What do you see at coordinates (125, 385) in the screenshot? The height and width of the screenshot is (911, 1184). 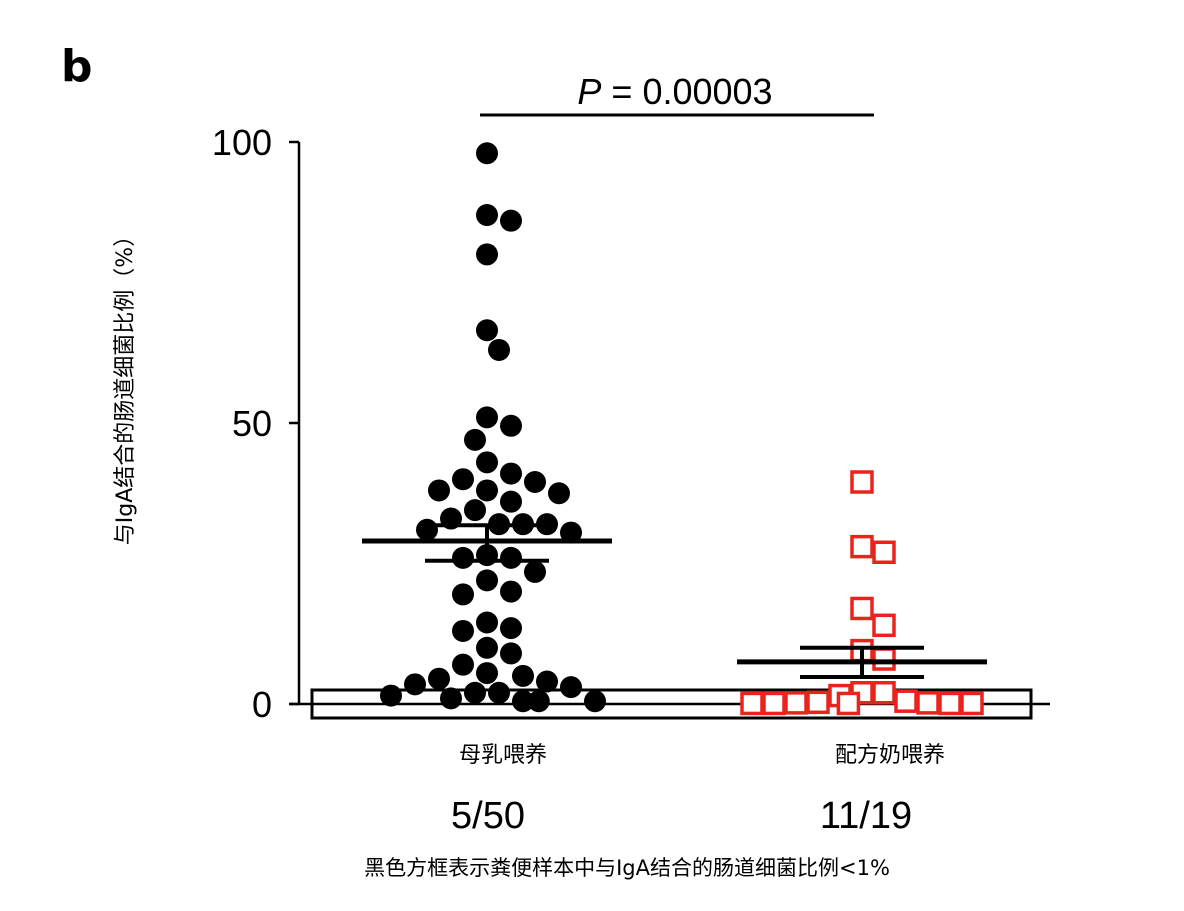 I see `y-axis-label: 与IgA结合的肠道细菌比例（%）` at bounding box center [125, 385].